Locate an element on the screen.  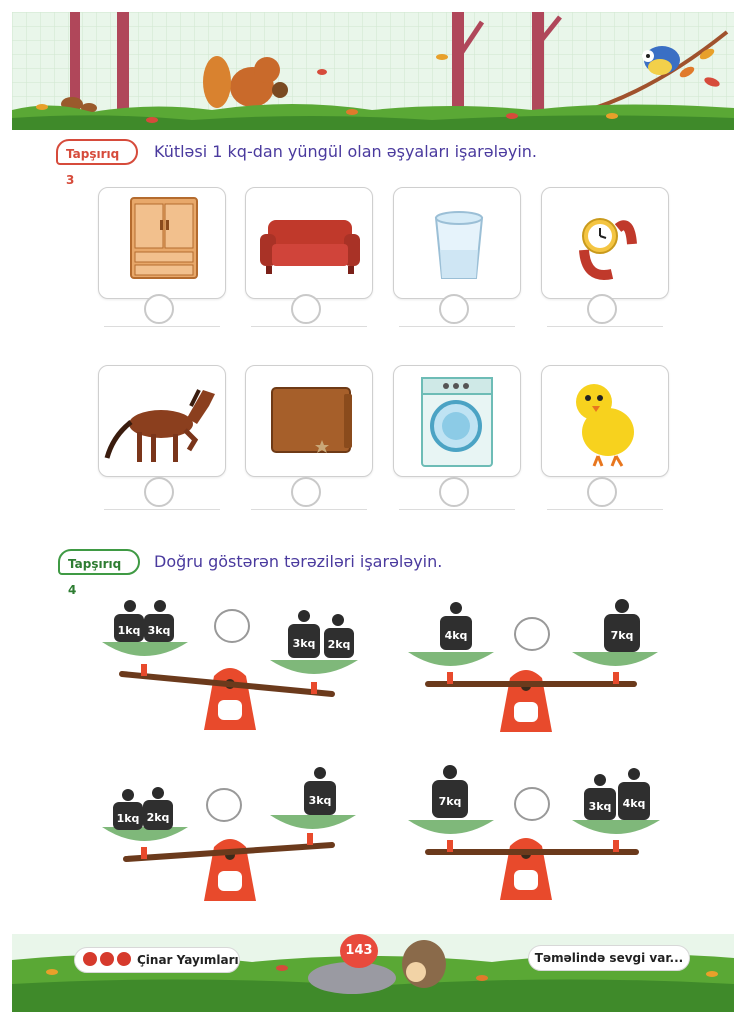
answer-circle-chick is located at coordinates (602, 492).